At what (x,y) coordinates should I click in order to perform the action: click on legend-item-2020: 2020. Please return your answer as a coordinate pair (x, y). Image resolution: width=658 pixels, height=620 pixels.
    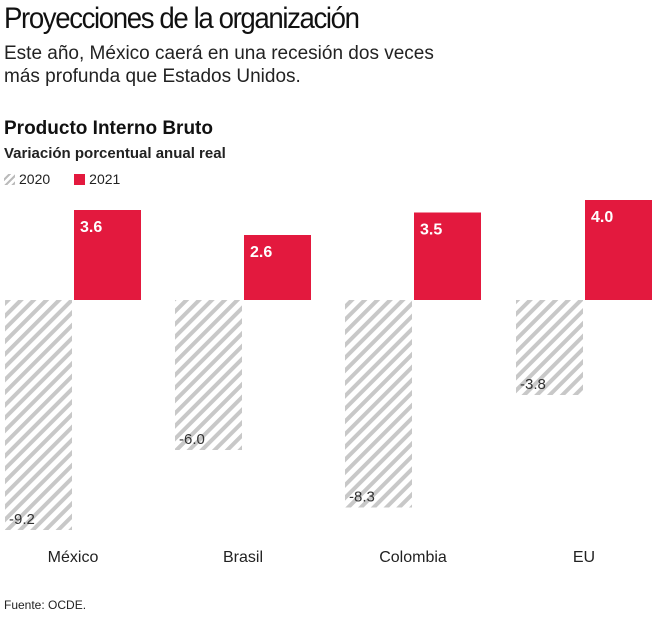
    Looking at the image, I should click on (27, 179).